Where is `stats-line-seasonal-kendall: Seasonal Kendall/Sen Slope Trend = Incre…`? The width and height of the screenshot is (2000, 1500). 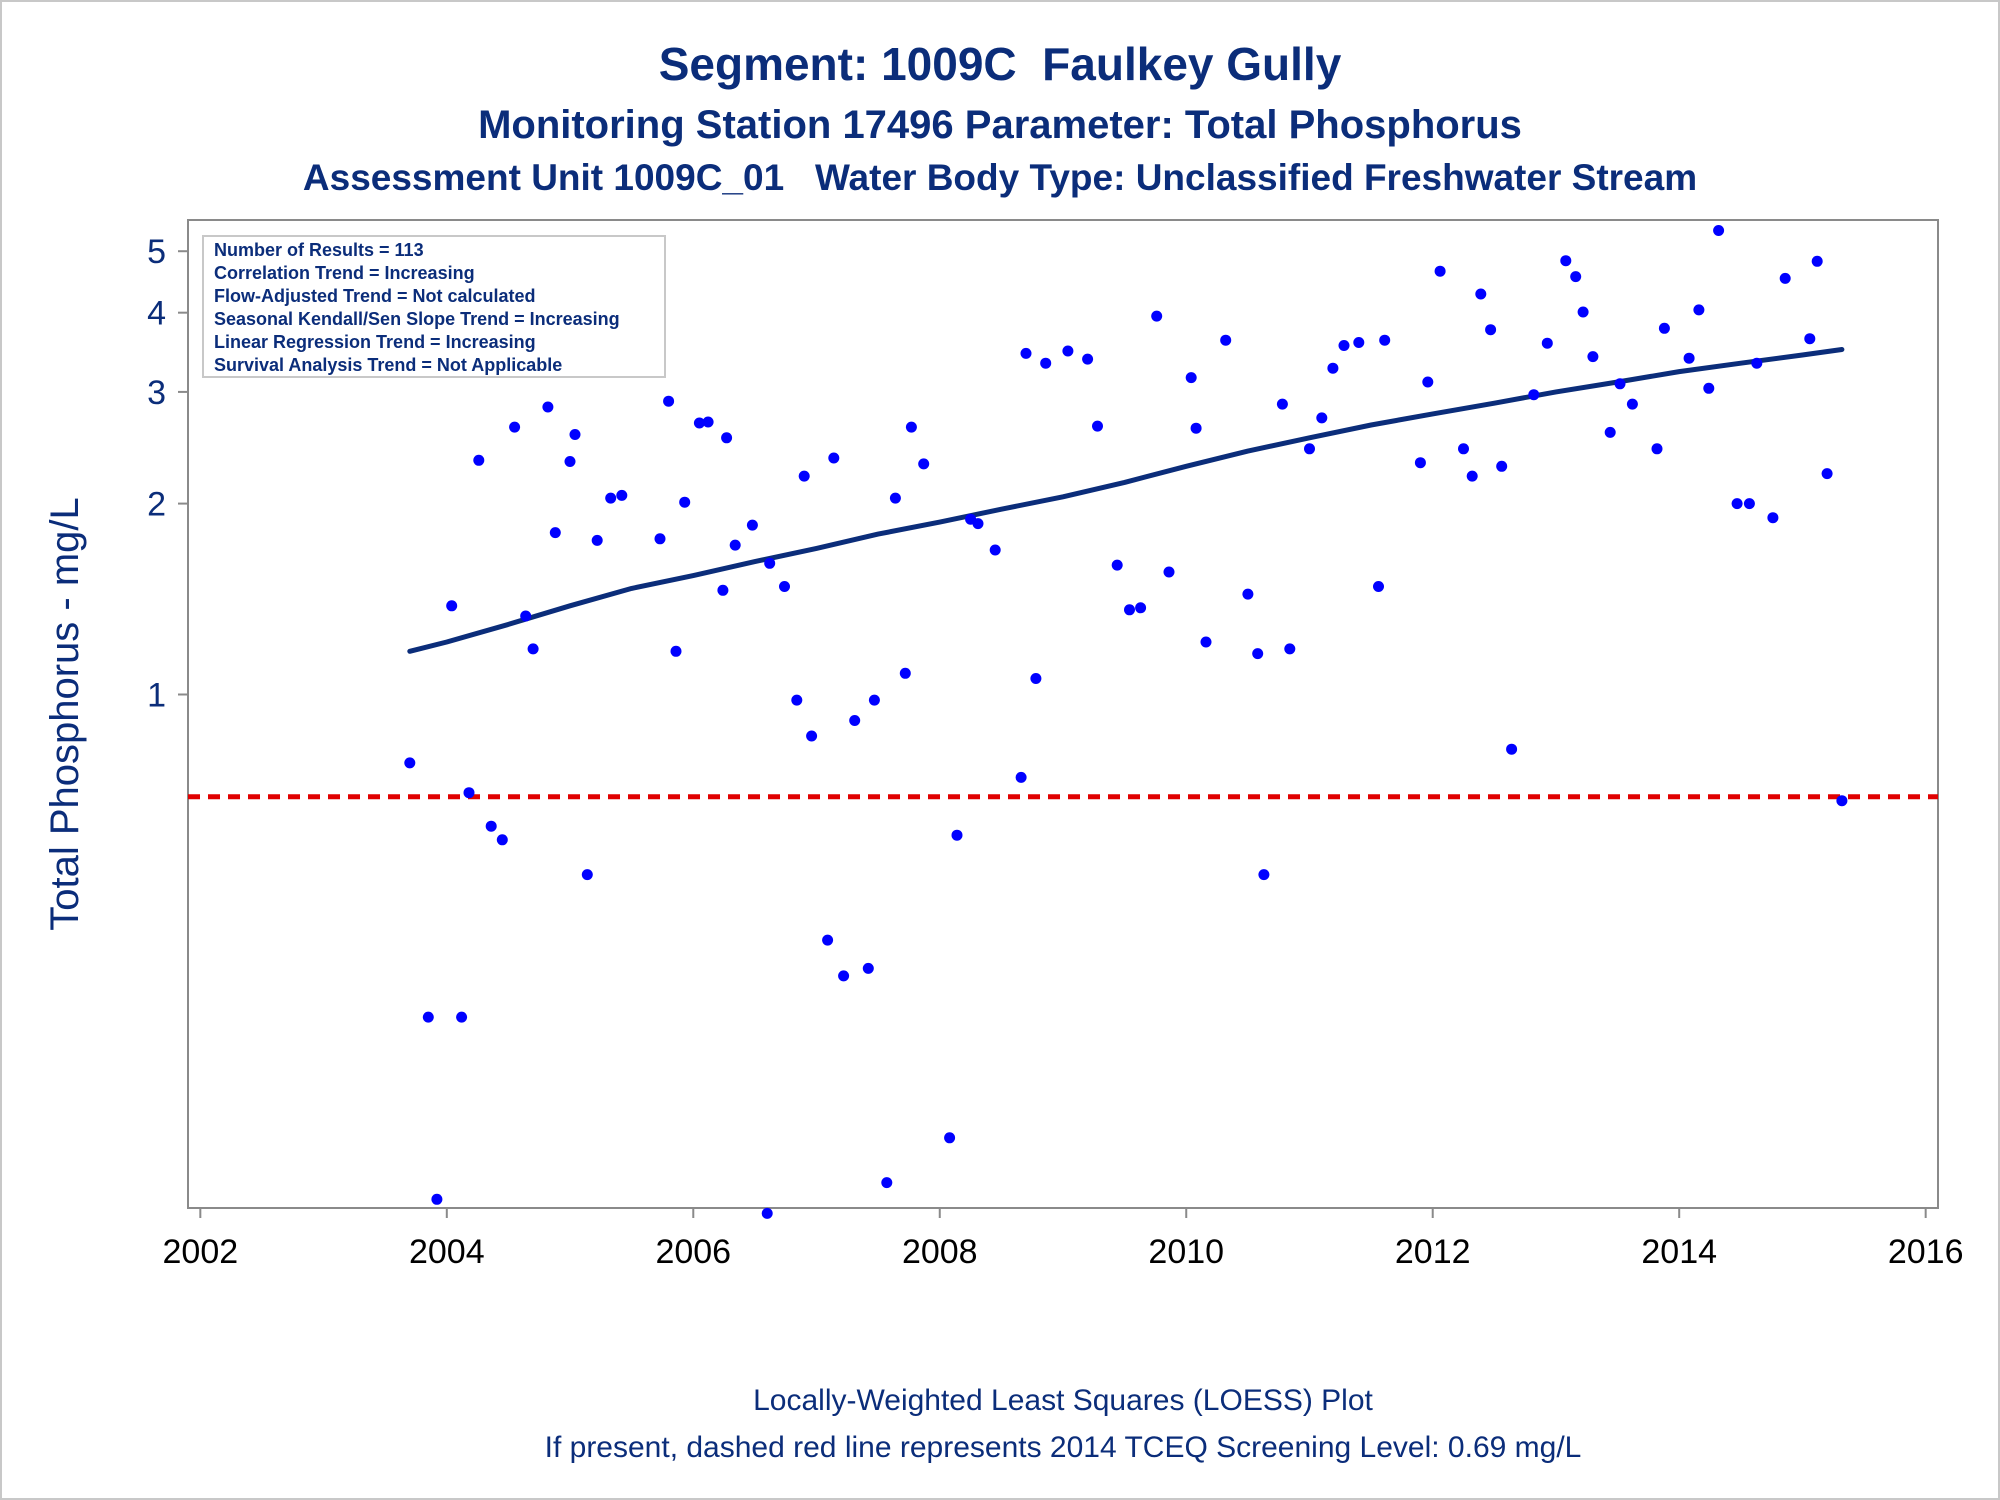
stats-line-seasonal-kendall: Seasonal Kendall/Sen Slope Trend = Incre… is located at coordinates (417, 319).